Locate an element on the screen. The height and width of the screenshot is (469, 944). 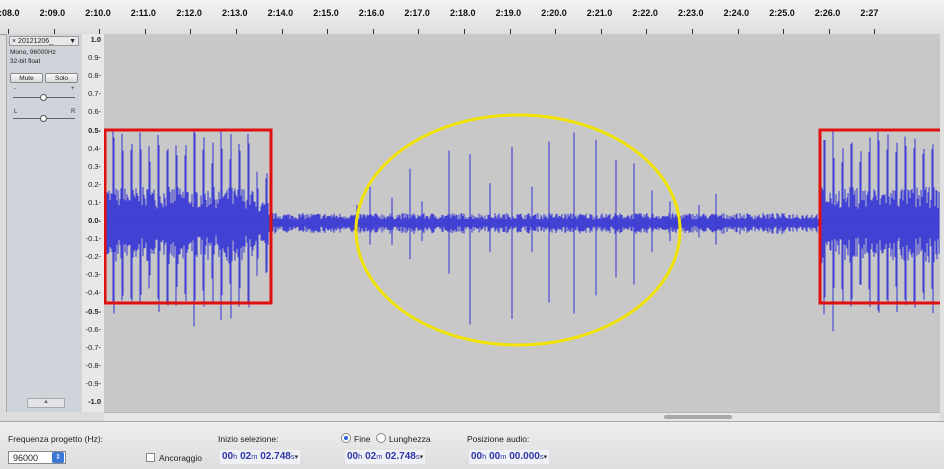
amplitude-scale-label: 1.0 is located at coordinates (95, 39).